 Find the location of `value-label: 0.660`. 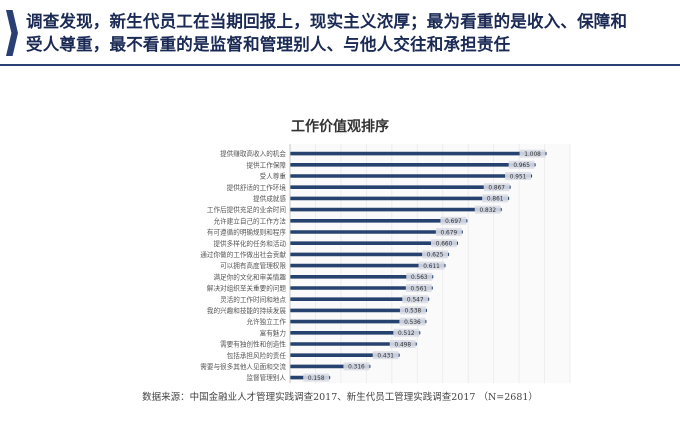

value-label: 0.660 is located at coordinates (444, 245).